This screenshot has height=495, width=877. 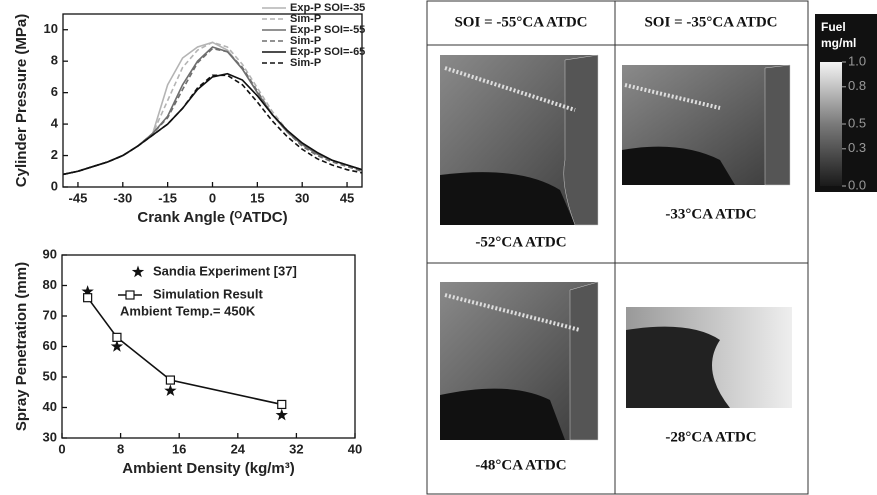 What do you see at coordinates (212, 217) in the screenshot?
I see `x-axis-label: Crank Angle (ᴼATDC)` at bounding box center [212, 217].